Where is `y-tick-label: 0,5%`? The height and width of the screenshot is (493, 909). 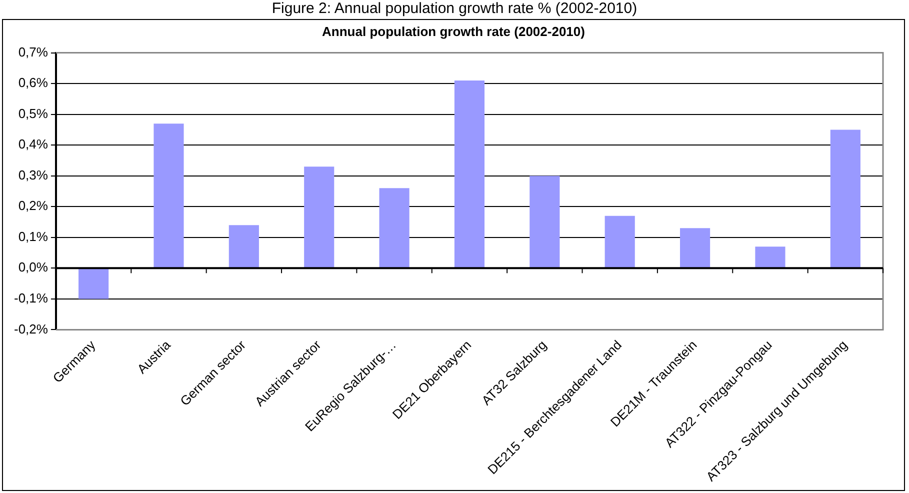 y-tick-label: 0,5% is located at coordinates (33, 113).